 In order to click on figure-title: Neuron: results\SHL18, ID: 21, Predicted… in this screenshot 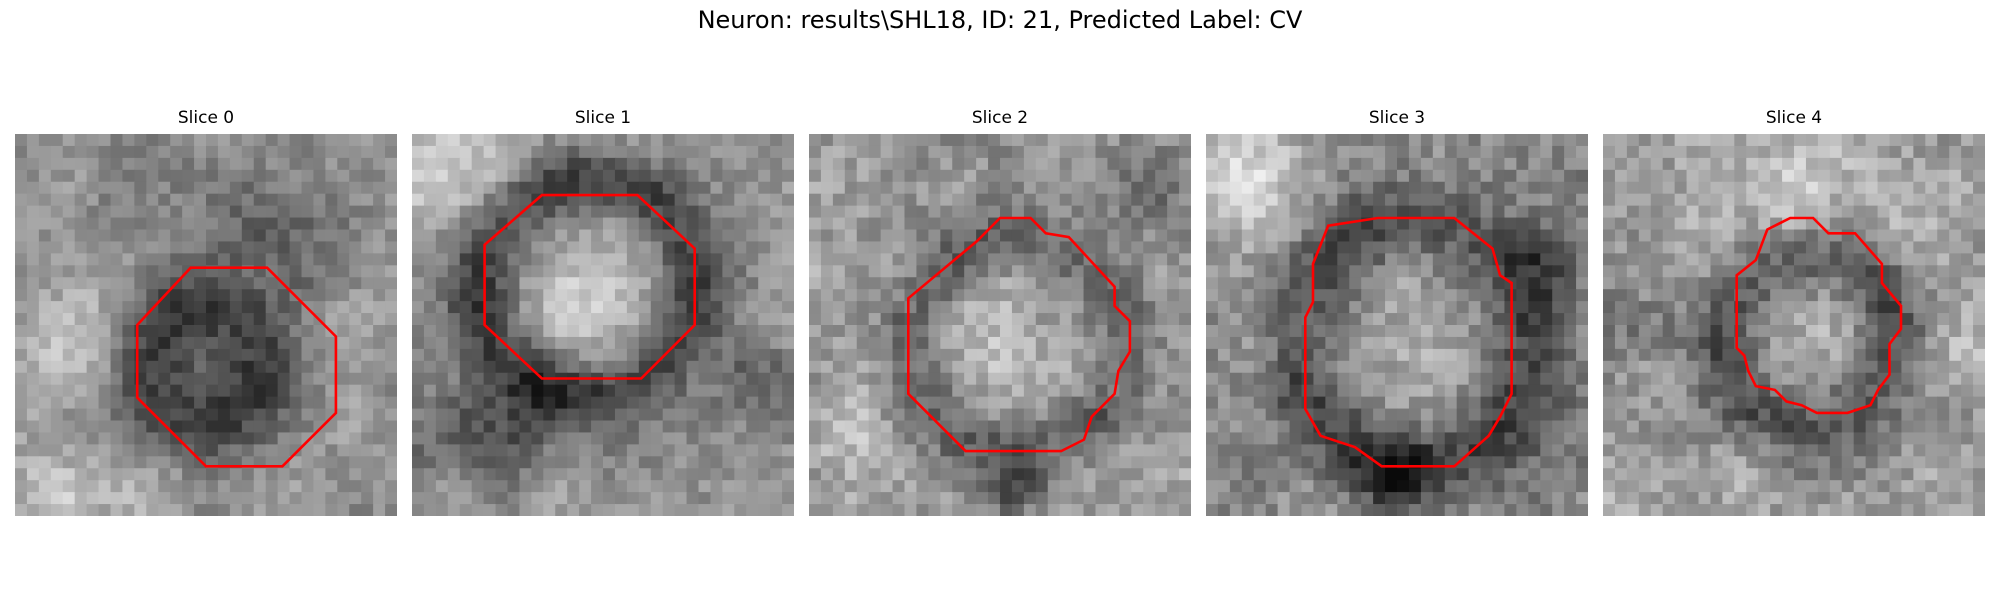, I will do `click(1000, 20)`.